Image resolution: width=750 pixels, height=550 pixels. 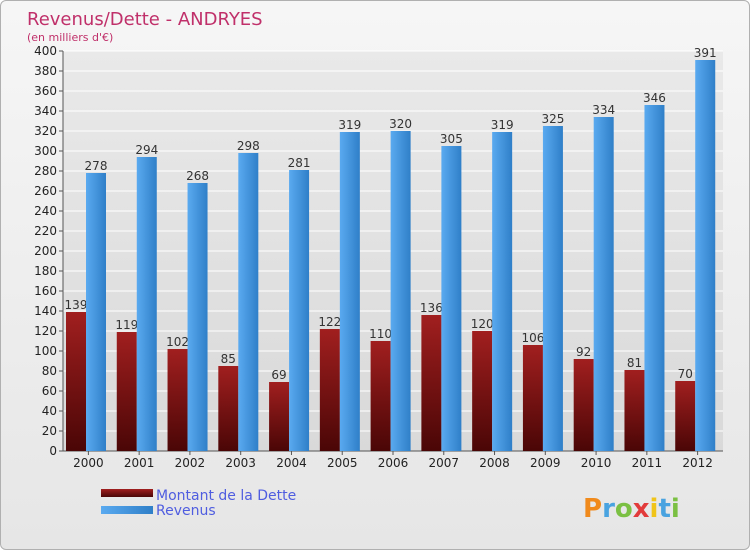 I want to click on svg-text: Proxiti, so click(x=631, y=509).